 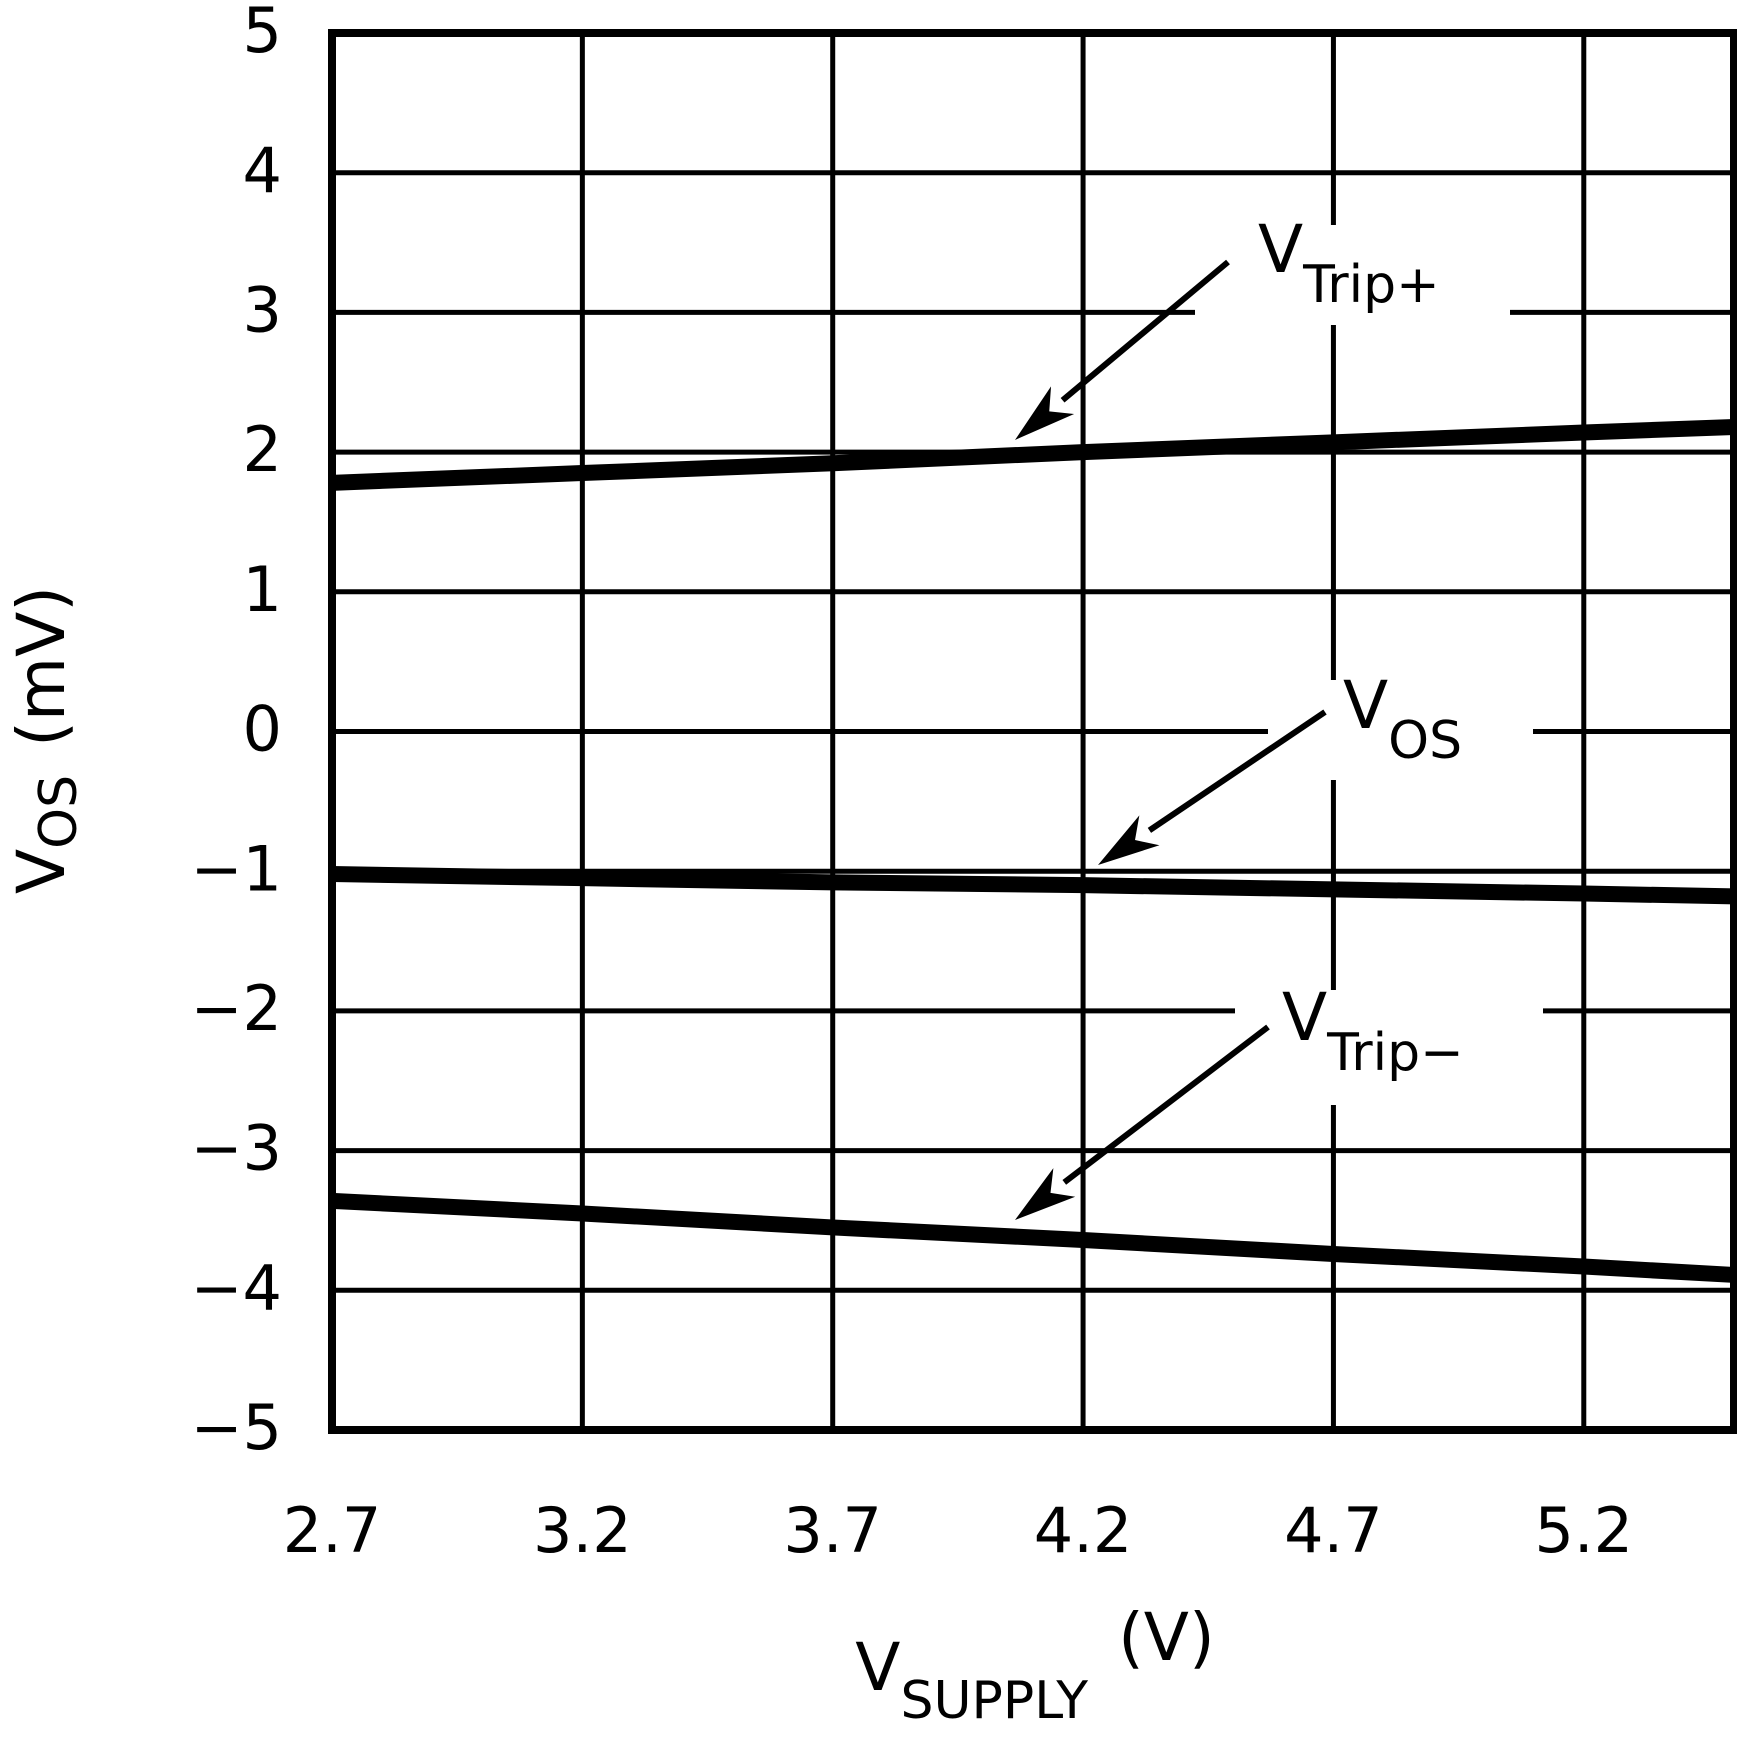 I want to click on x-axis-title-unit: (V), so click(x=1166, y=1637).